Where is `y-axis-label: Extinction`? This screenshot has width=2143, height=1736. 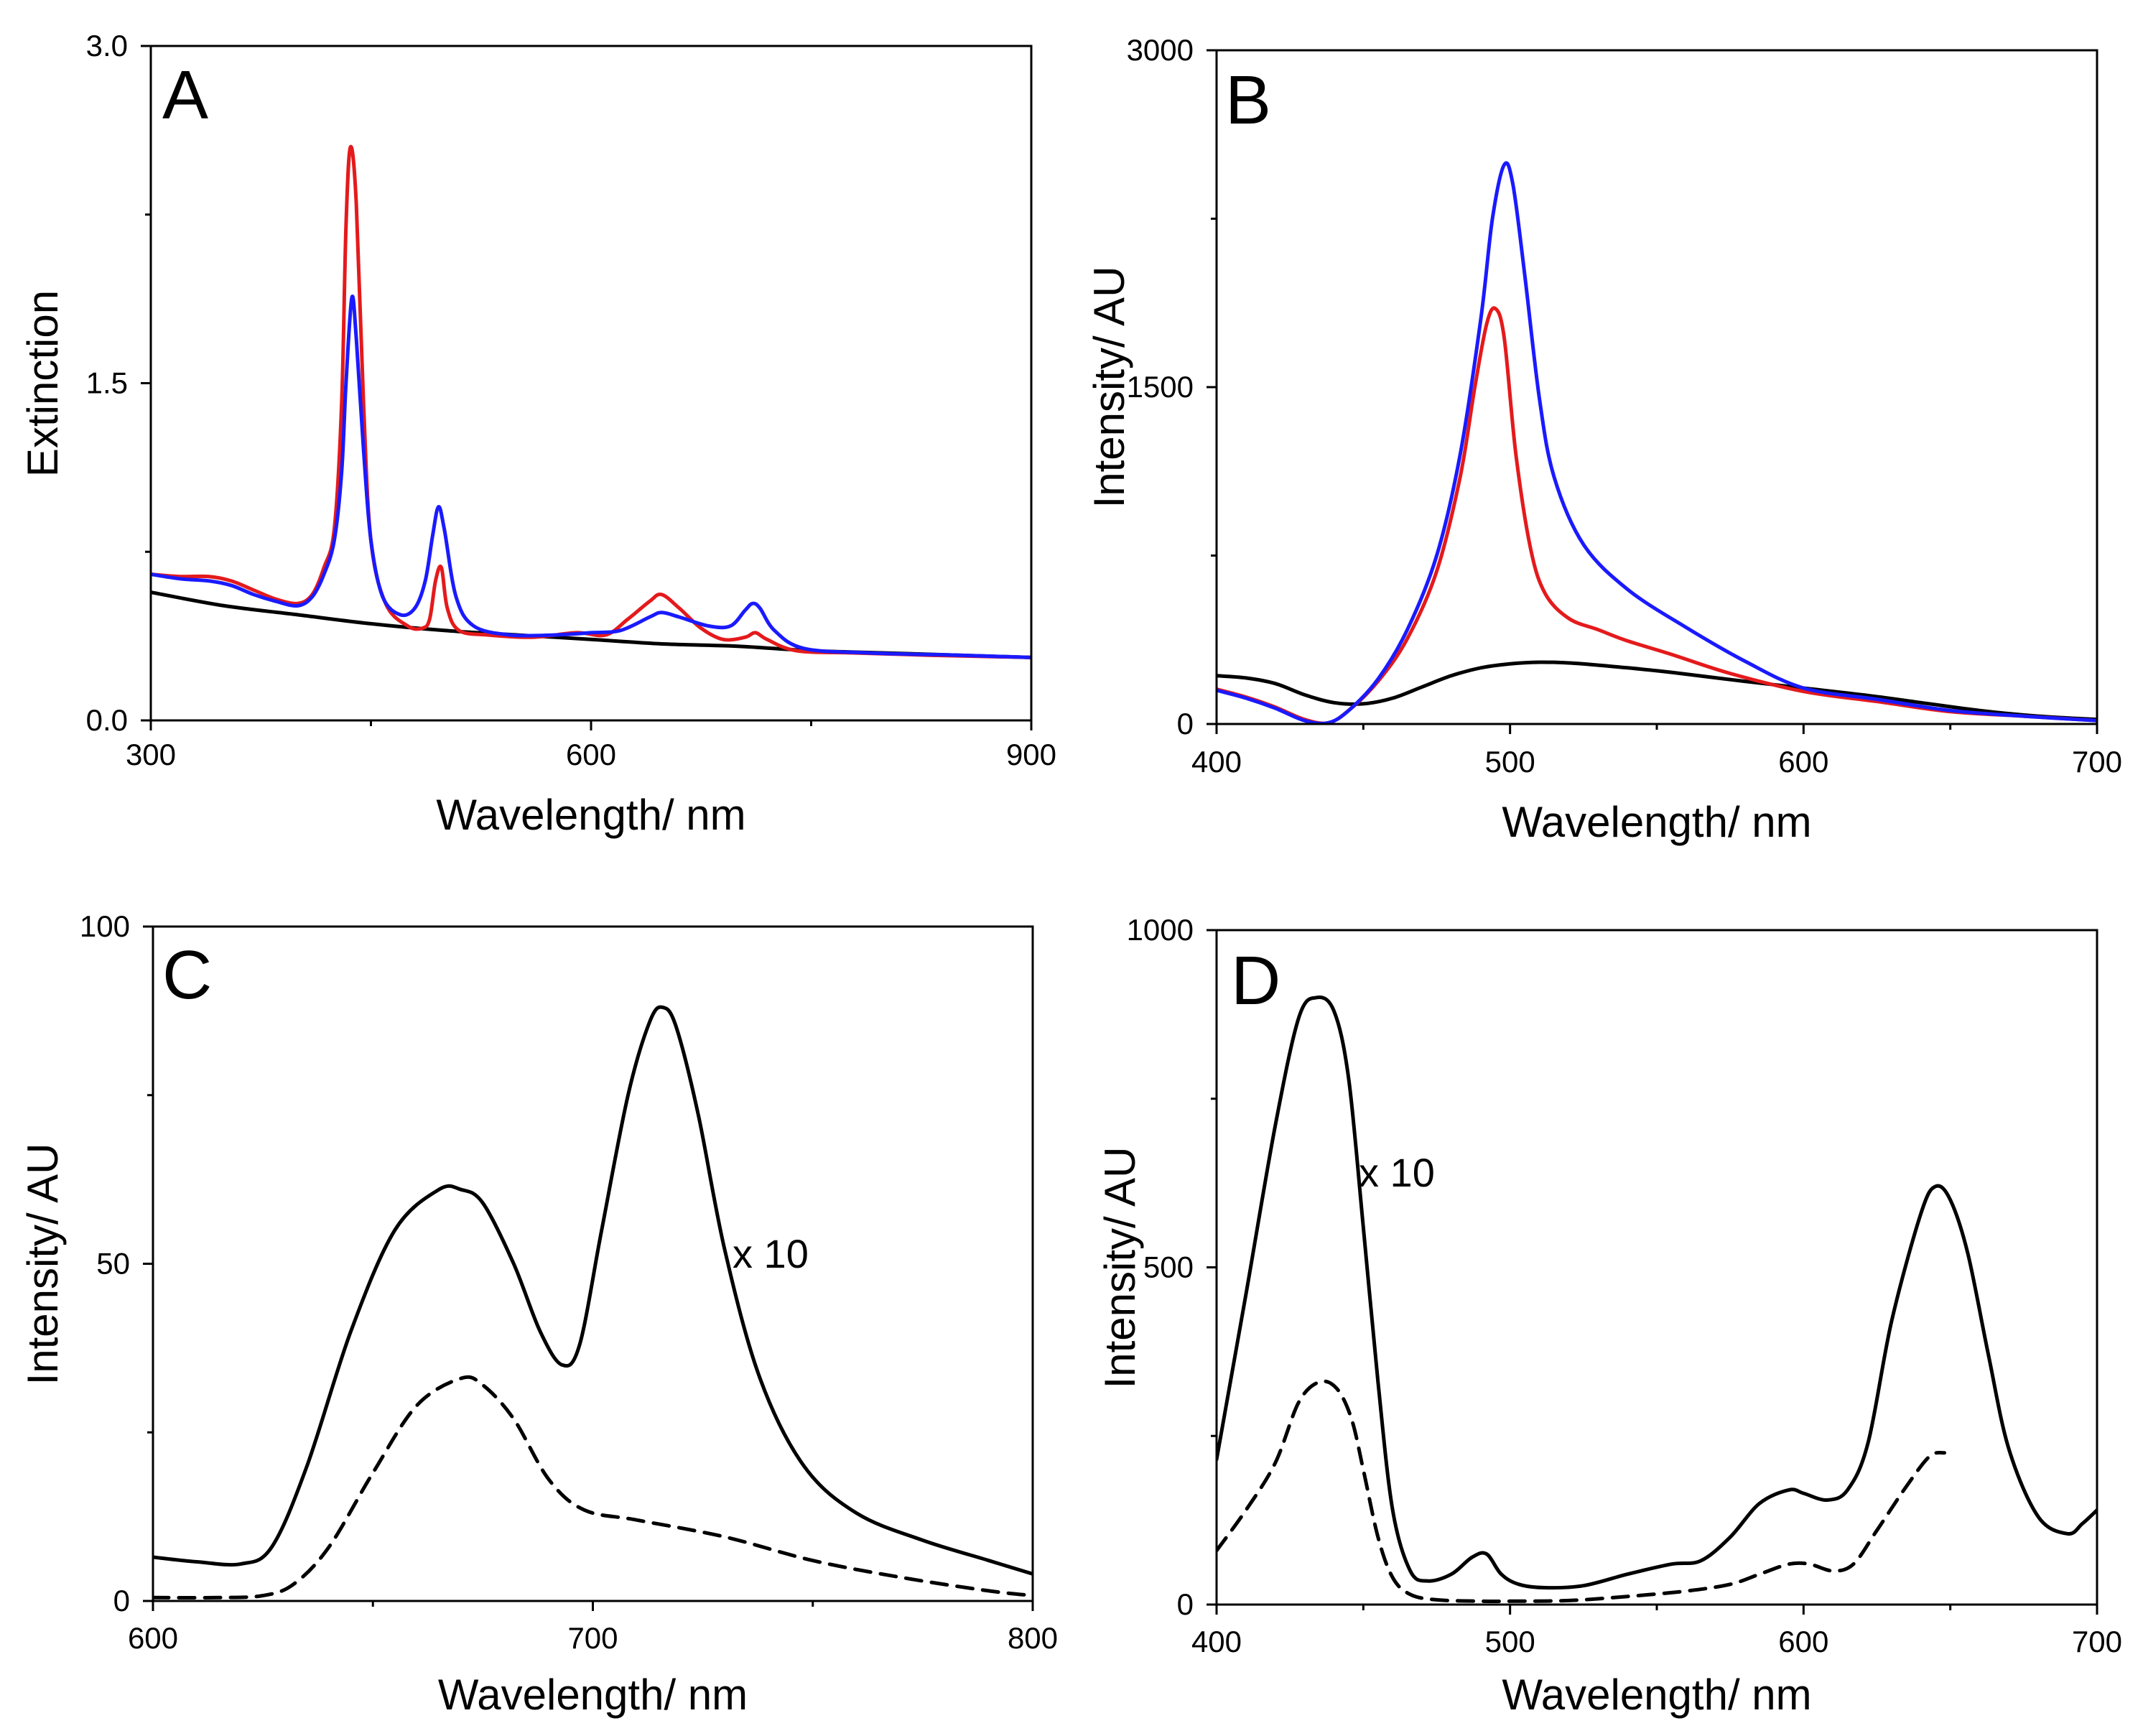
y-axis-label: Extinction is located at coordinates (43, 383).